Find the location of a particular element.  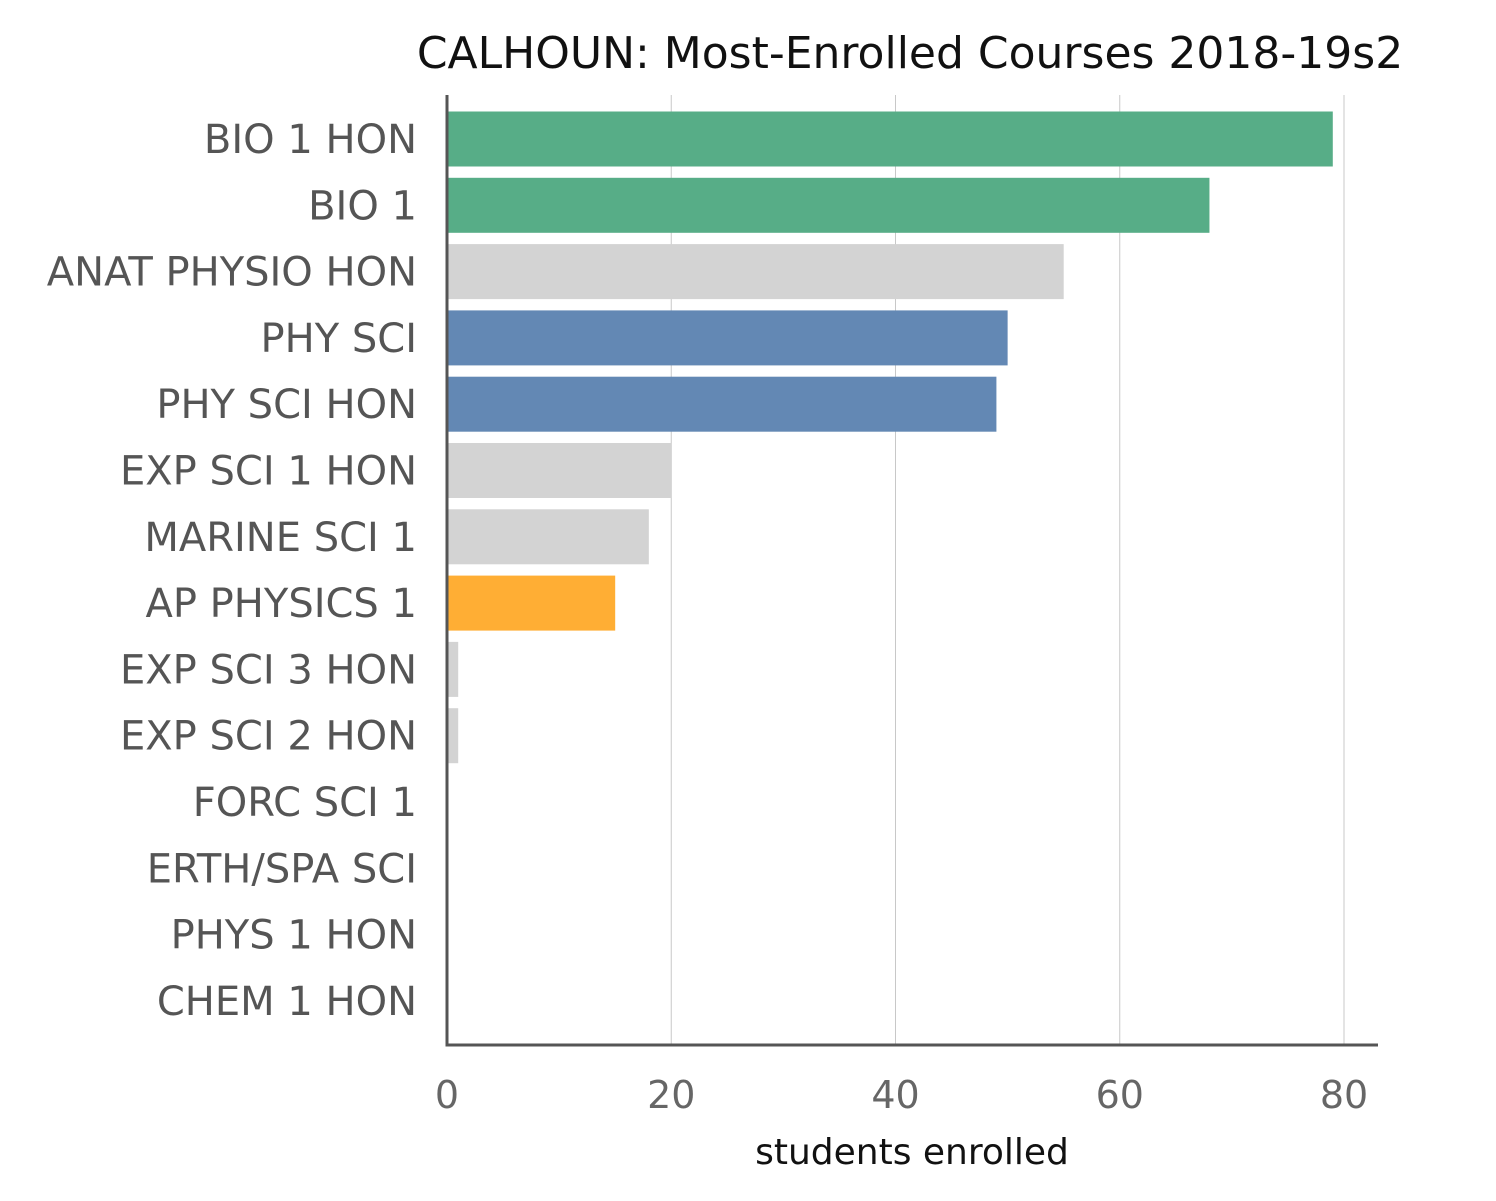

category-label-5: EXP SCI 1 HON is located at coordinates (268, 472).